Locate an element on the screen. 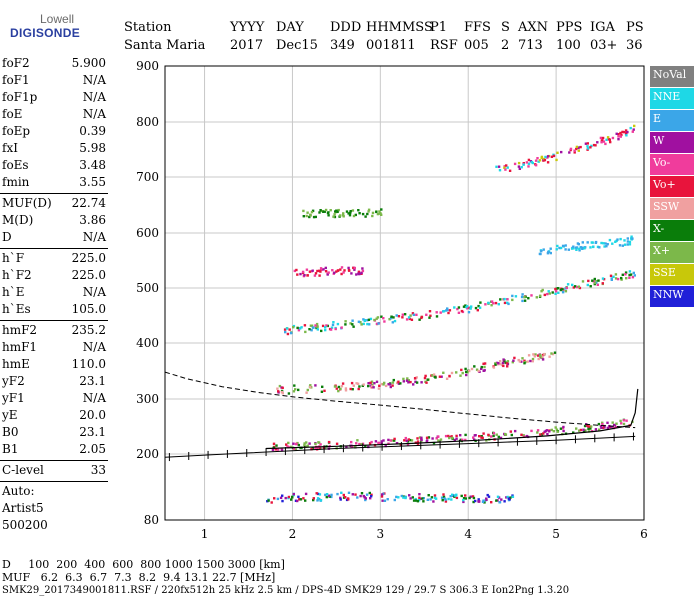 The image size is (700, 600). param-value: 5.900 is located at coordinates (88, 63).